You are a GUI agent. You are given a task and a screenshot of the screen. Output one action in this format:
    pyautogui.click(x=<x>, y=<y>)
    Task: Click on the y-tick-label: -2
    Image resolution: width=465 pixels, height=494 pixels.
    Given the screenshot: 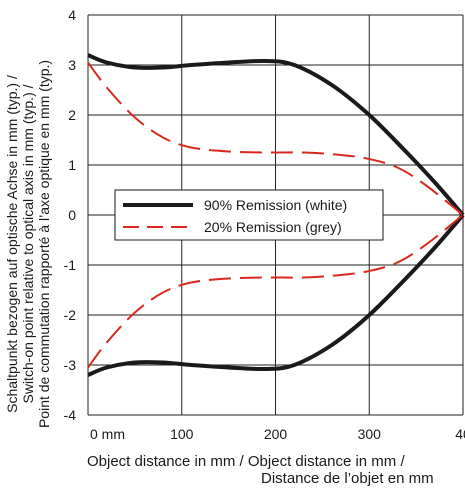 What is the action you would take?
    pyautogui.click(x=70, y=315)
    